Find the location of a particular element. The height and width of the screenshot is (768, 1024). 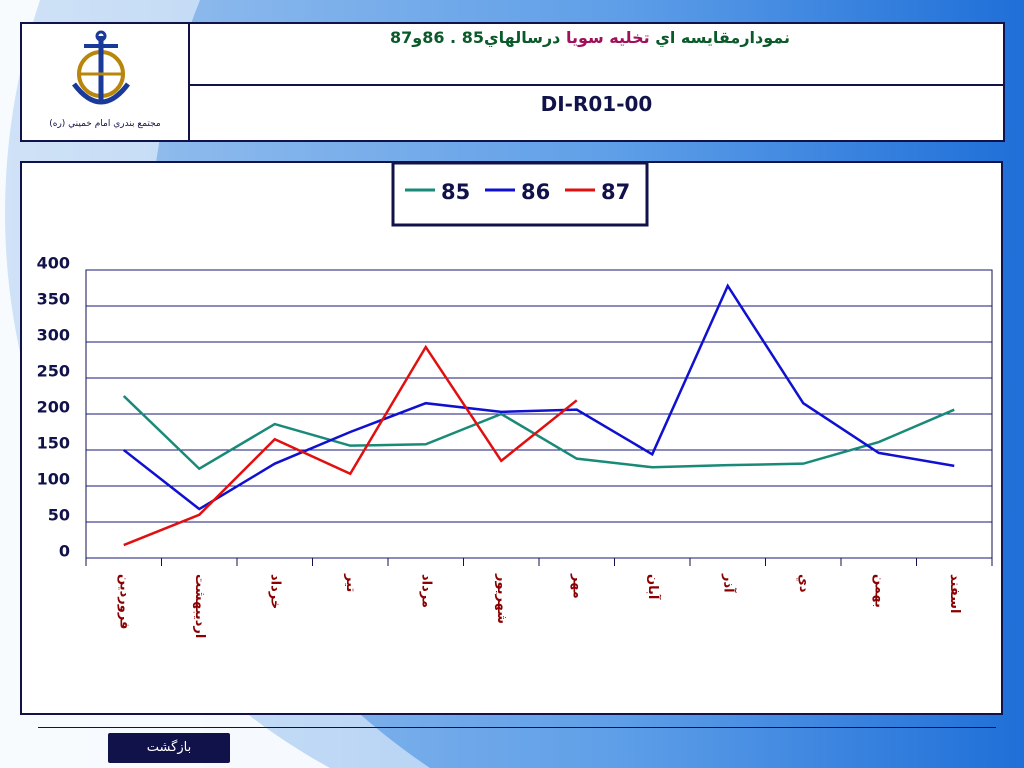

y-tick-label: 400 is located at coordinates (53, 263).